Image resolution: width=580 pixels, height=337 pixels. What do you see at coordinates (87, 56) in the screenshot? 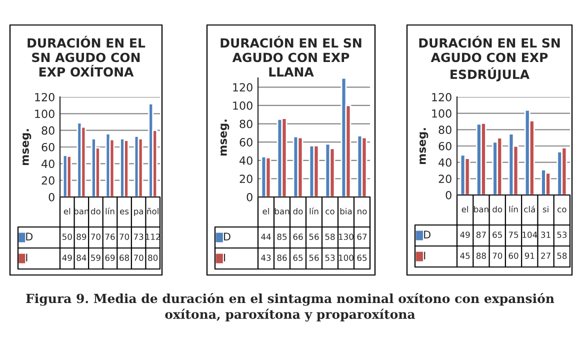
I see `chart-title: DURACIÓN EN EL SN AGUDO CON EXP OXÍTONA` at bounding box center [87, 56].